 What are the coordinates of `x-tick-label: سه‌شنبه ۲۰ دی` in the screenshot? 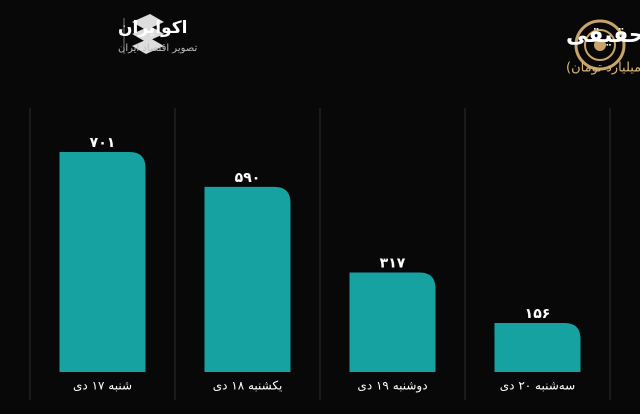 It's located at (538, 386).